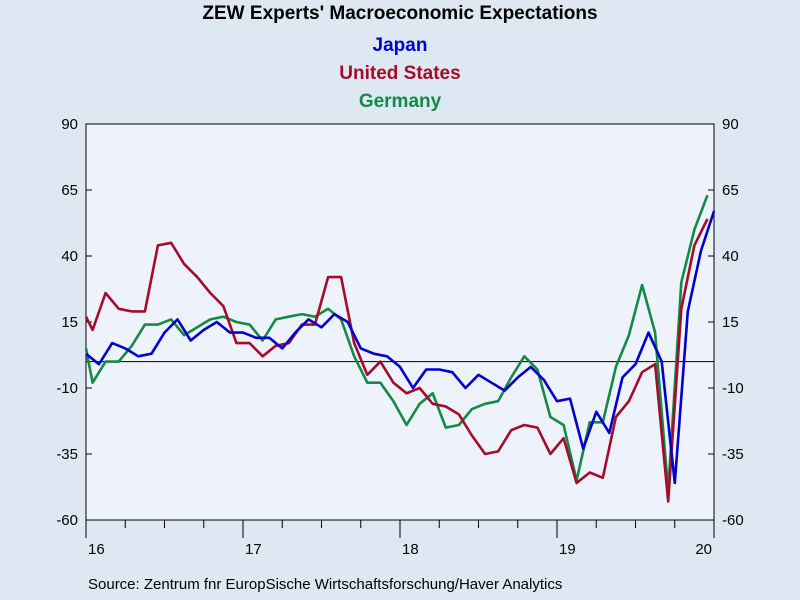  Describe the element at coordinates (69, 190) in the screenshot. I see `y-tick-label-left: 65` at that location.